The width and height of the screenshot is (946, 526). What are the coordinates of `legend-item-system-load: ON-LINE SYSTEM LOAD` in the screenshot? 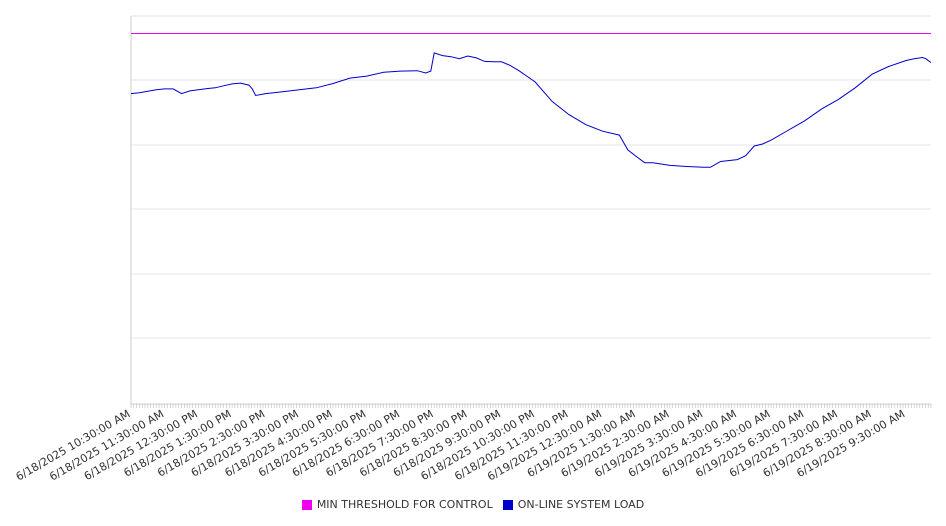 It's located at (573, 504).